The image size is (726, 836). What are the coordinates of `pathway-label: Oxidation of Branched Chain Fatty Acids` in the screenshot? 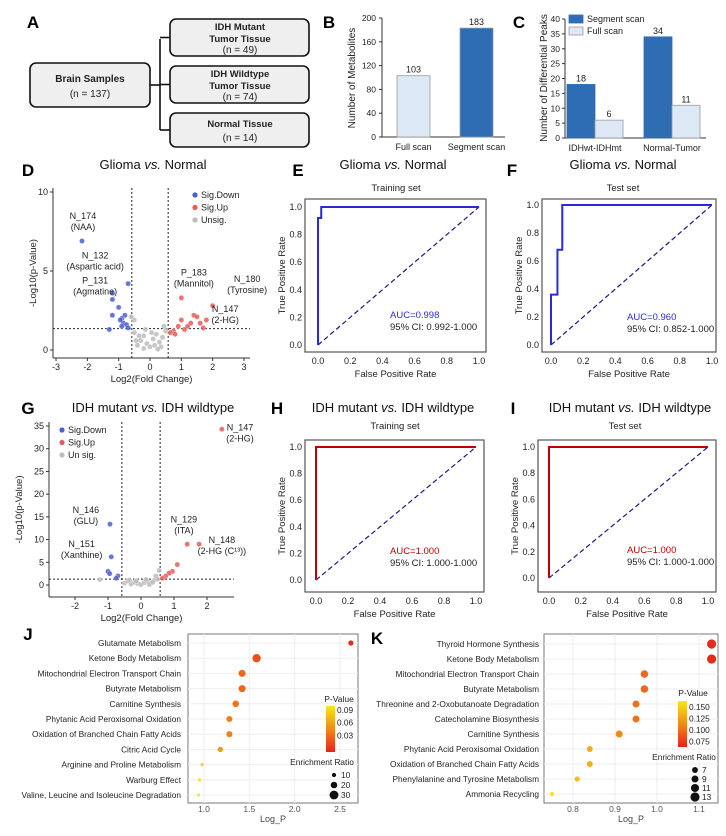 It's located at (106, 734).